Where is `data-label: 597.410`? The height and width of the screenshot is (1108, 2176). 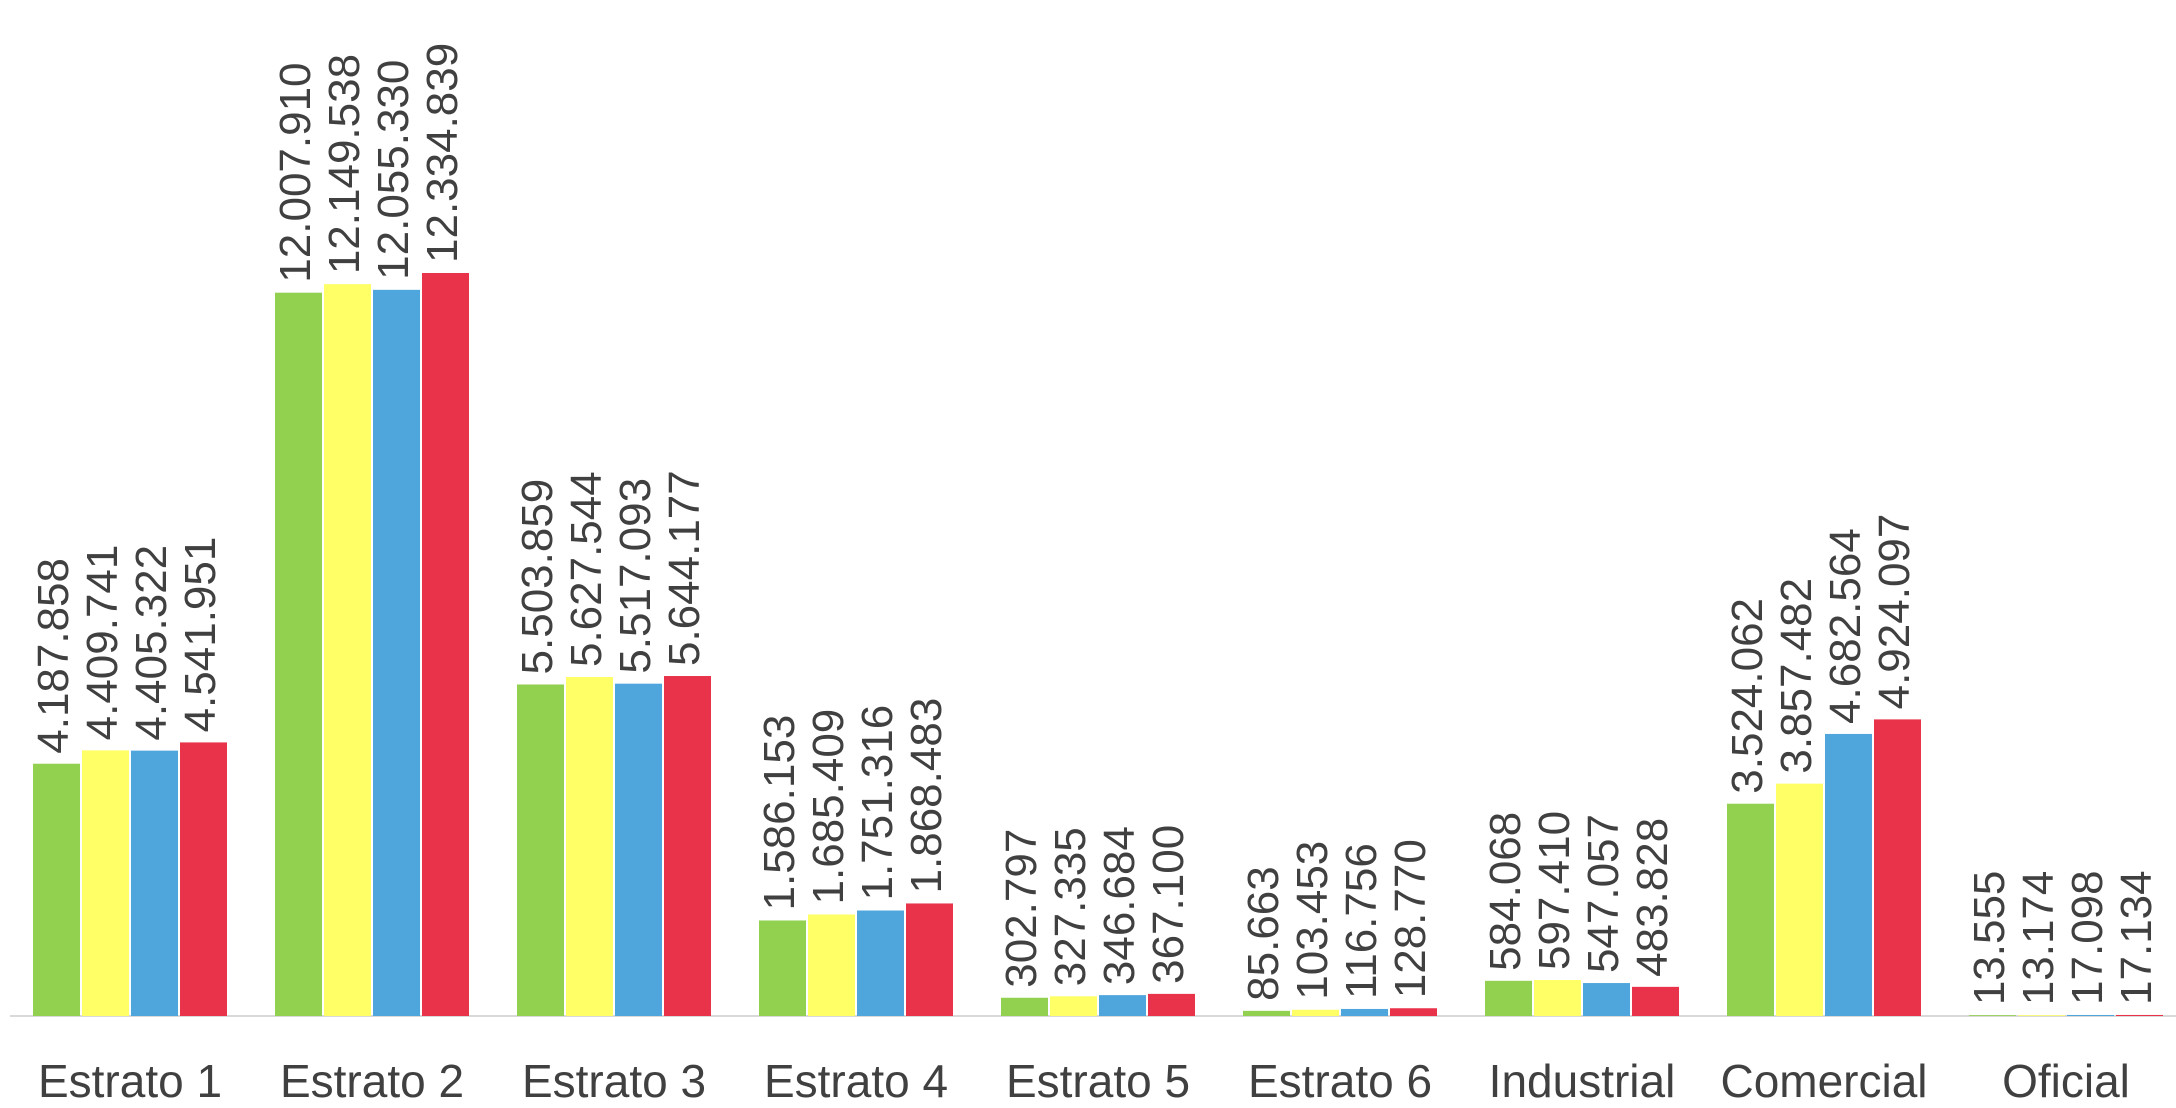 data-label: 597.410 is located at coordinates (1554, 890).